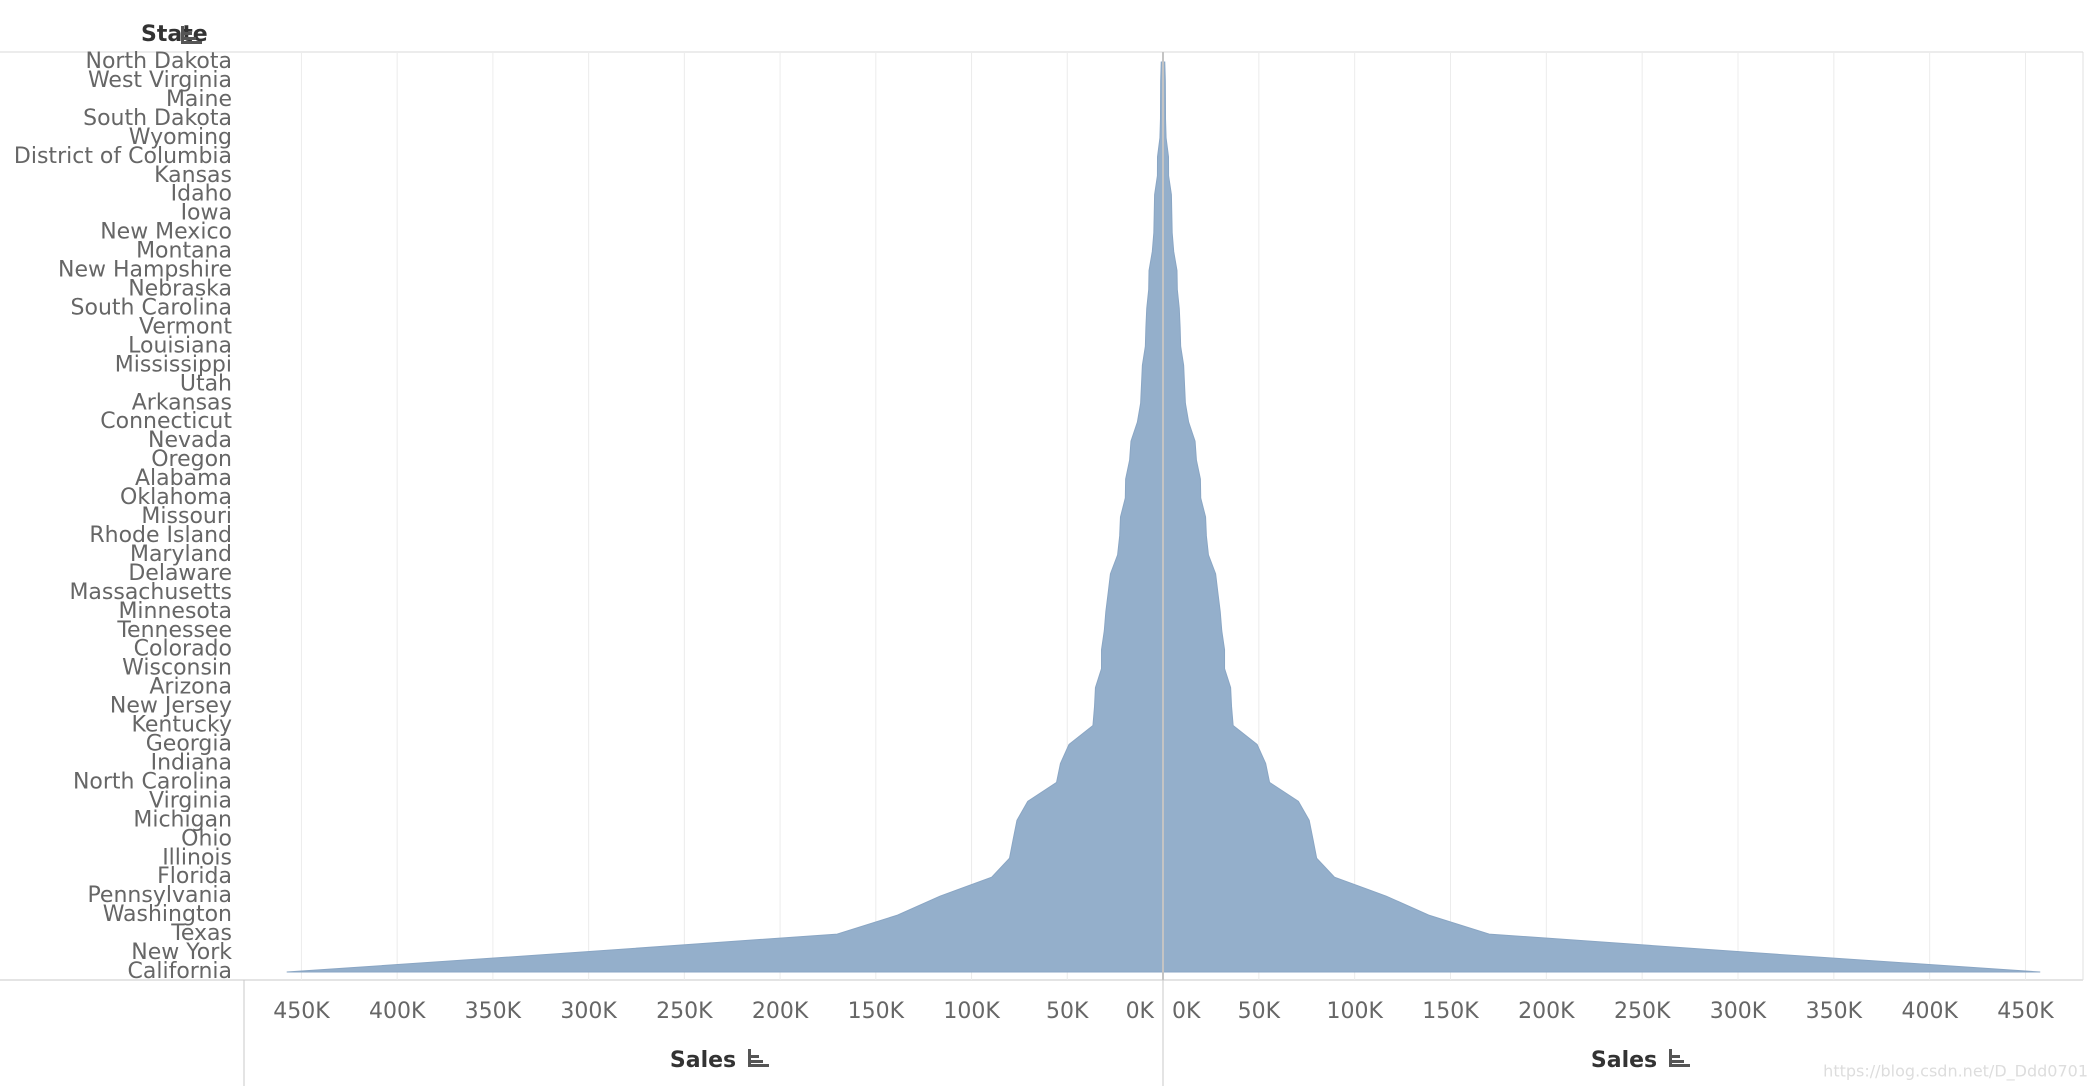 This screenshot has height=1086, width=2092. I want to click on y-tick-label: Rhode Island, so click(160, 535).